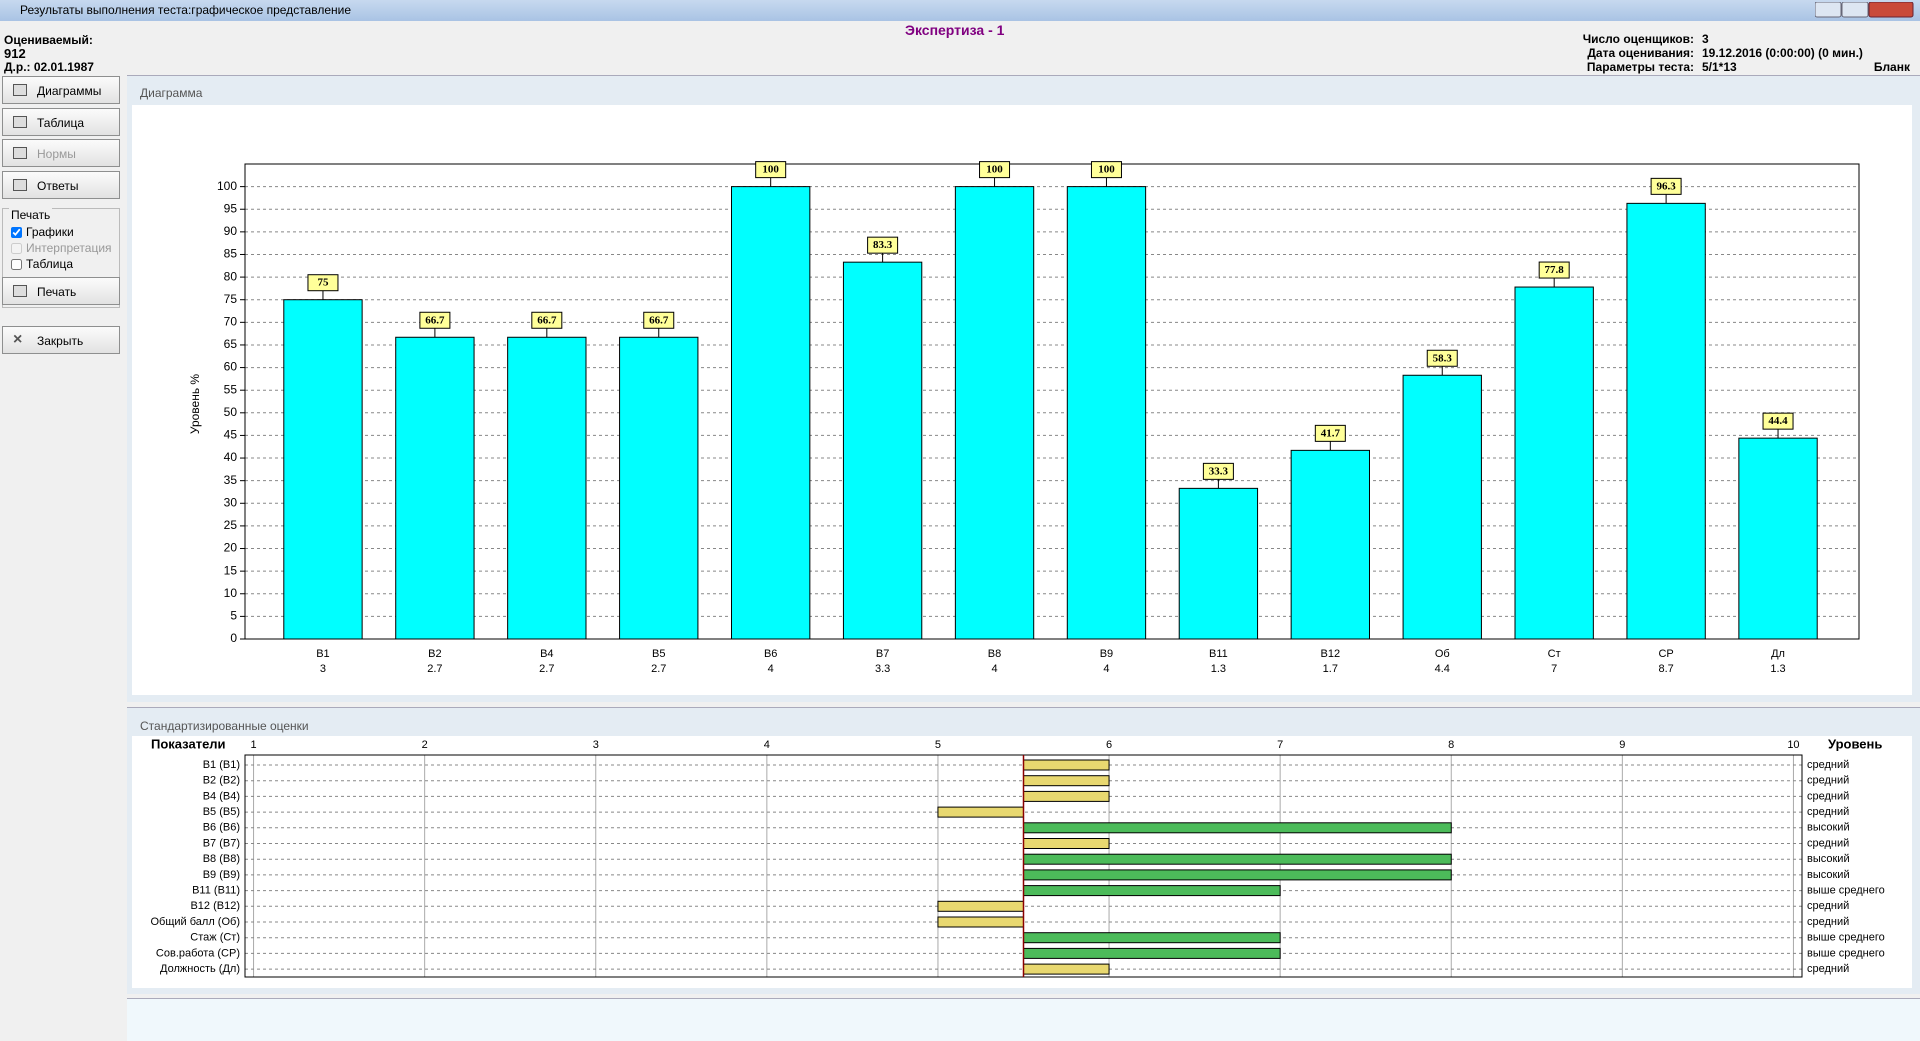  I want to click on date: 19.12.2016 (0:00:00) (0 мин.), so click(1782, 53).